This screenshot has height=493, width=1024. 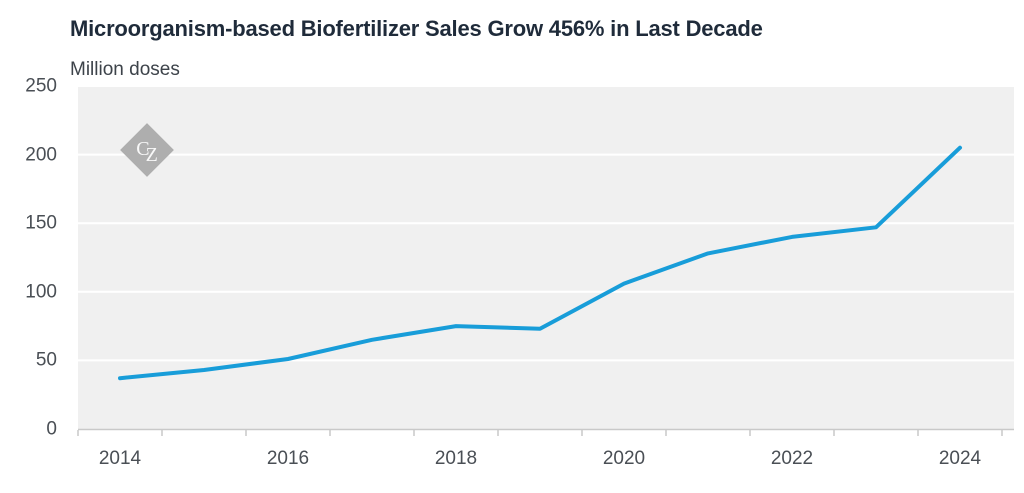 What do you see at coordinates (46, 360) in the screenshot?
I see `y-axis-label-50: 50` at bounding box center [46, 360].